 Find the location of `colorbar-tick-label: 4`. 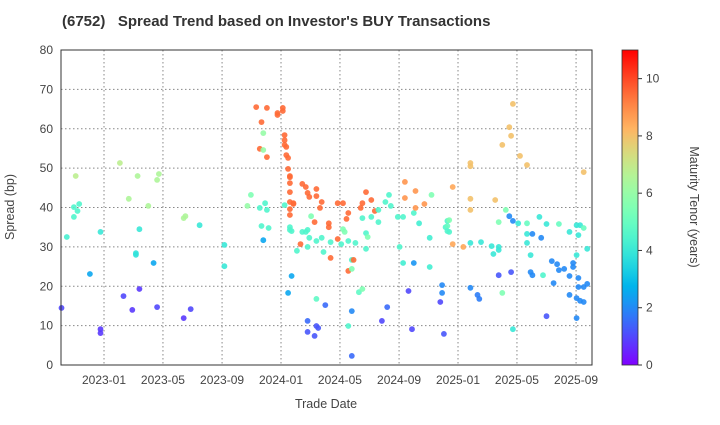

colorbar-tick-label: 4 is located at coordinates (649, 250).